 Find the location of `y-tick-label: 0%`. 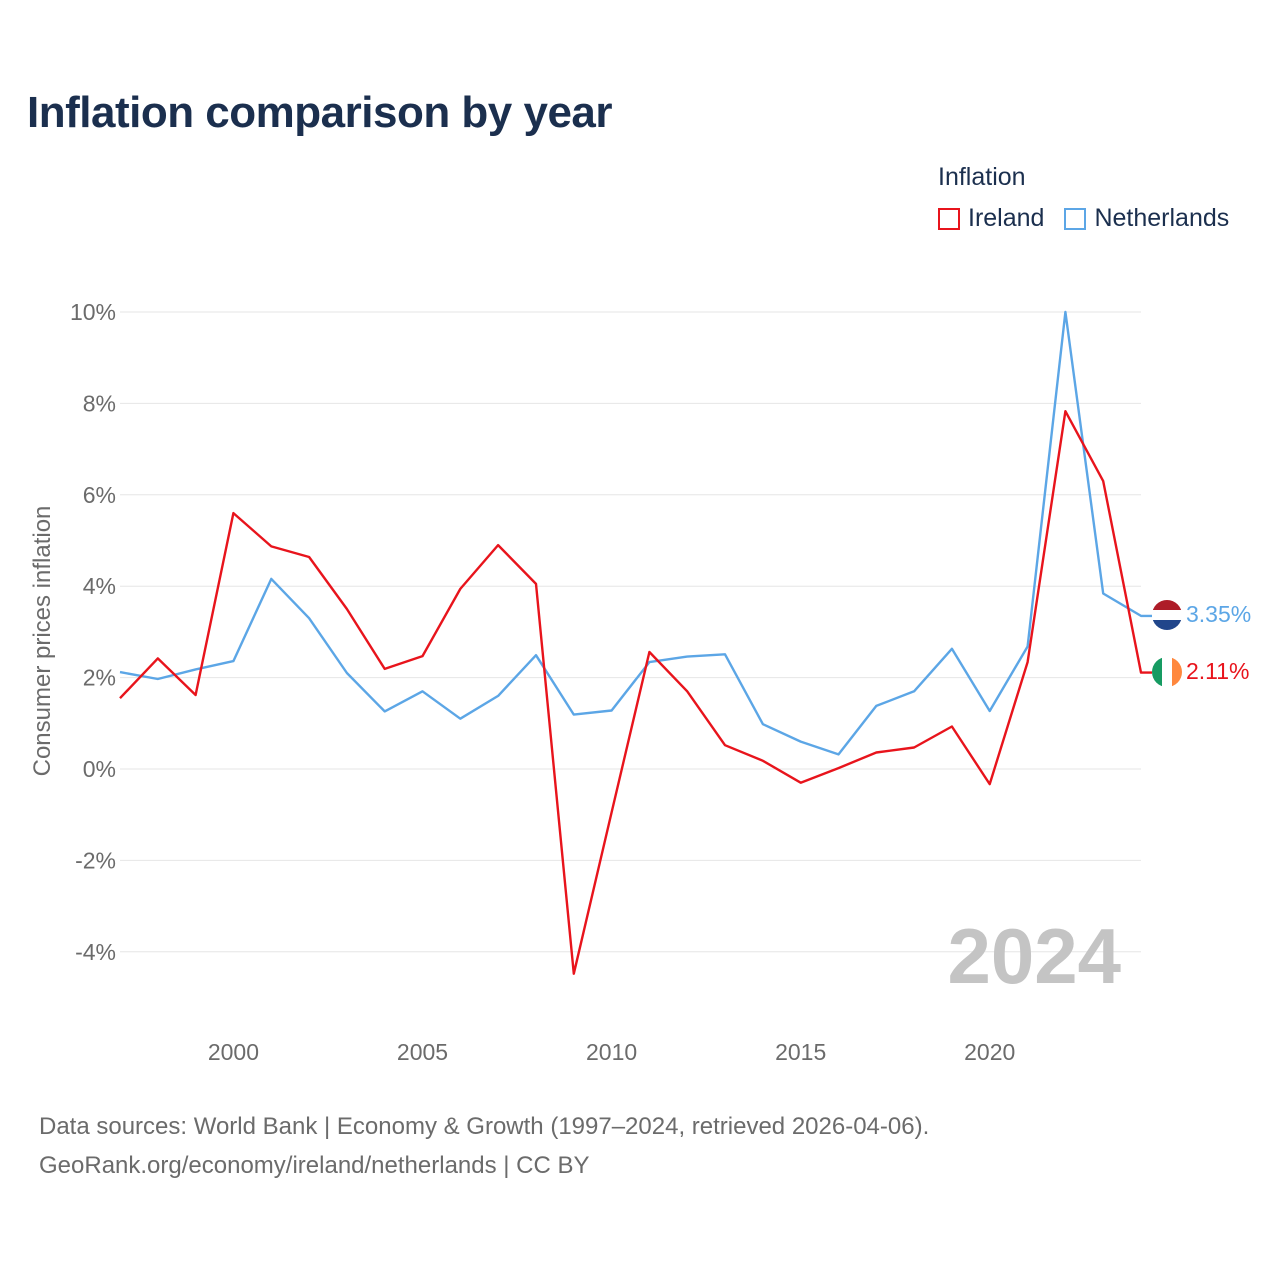

y-tick-label: 0% is located at coordinates (99, 769).